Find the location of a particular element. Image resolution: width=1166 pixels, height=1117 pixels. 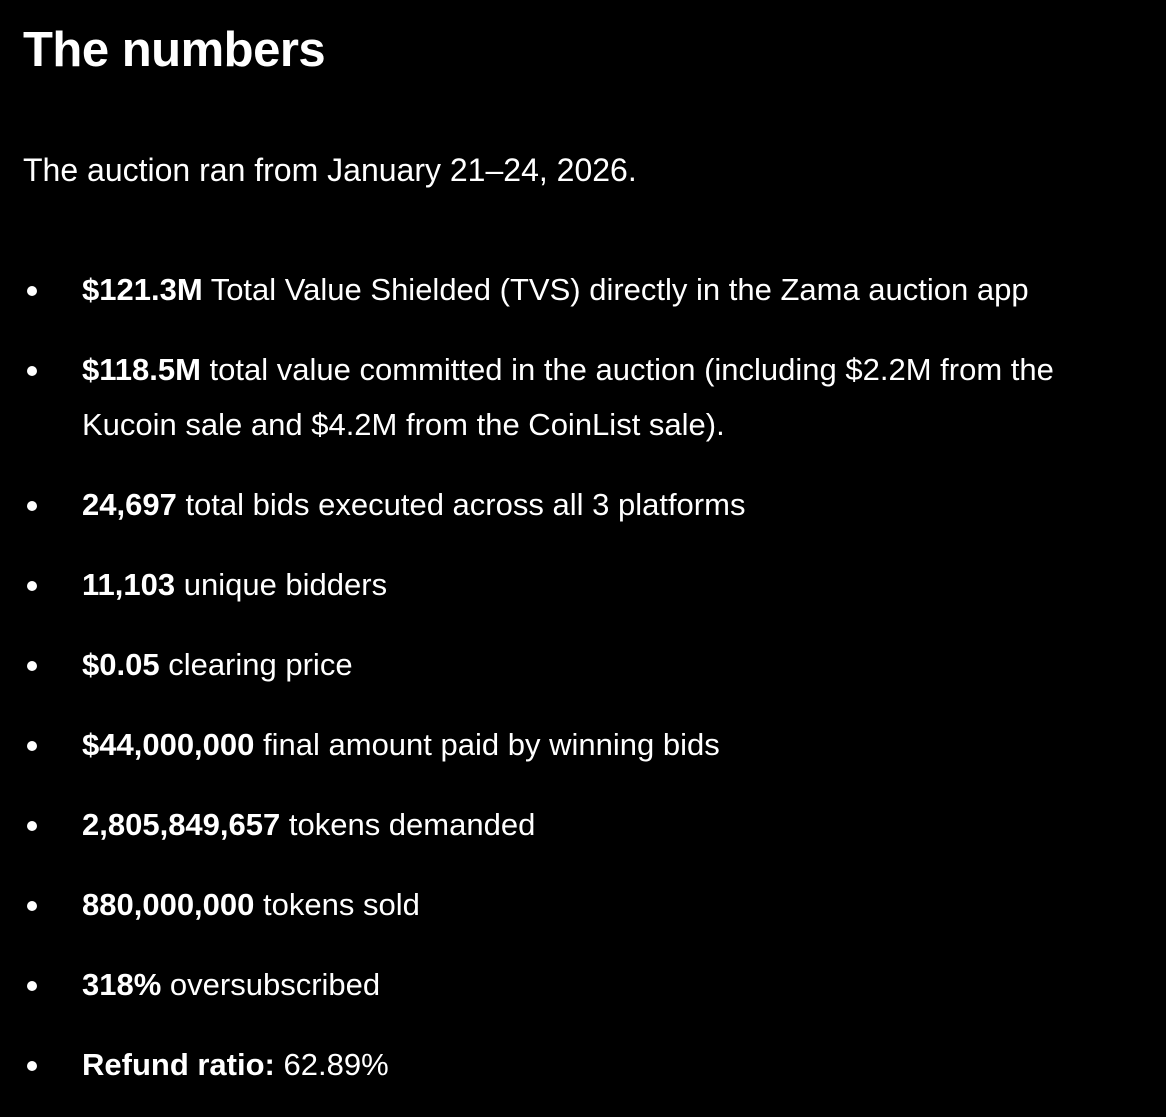

stat-value: Refund ratio: is located at coordinates (178, 1064).